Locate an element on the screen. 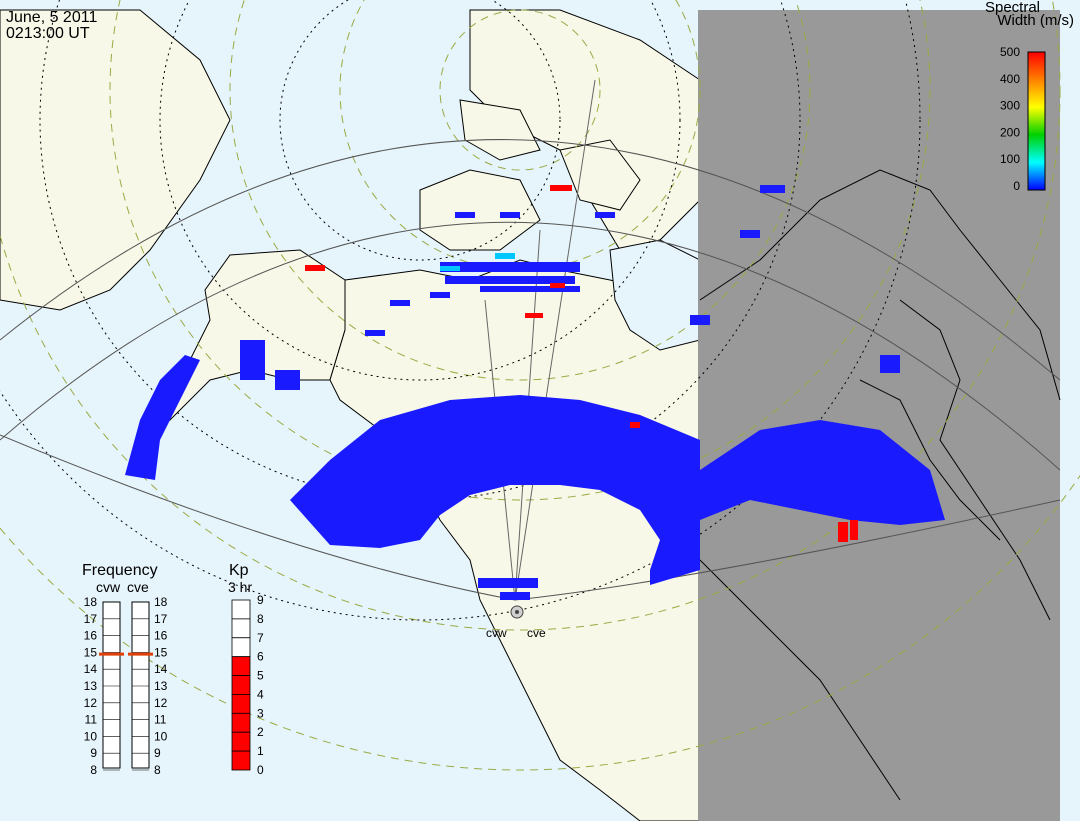 The width and height of the screenshot is (1080, 821). header-time: 0213:00 UT is located at coordinates (48, 33).